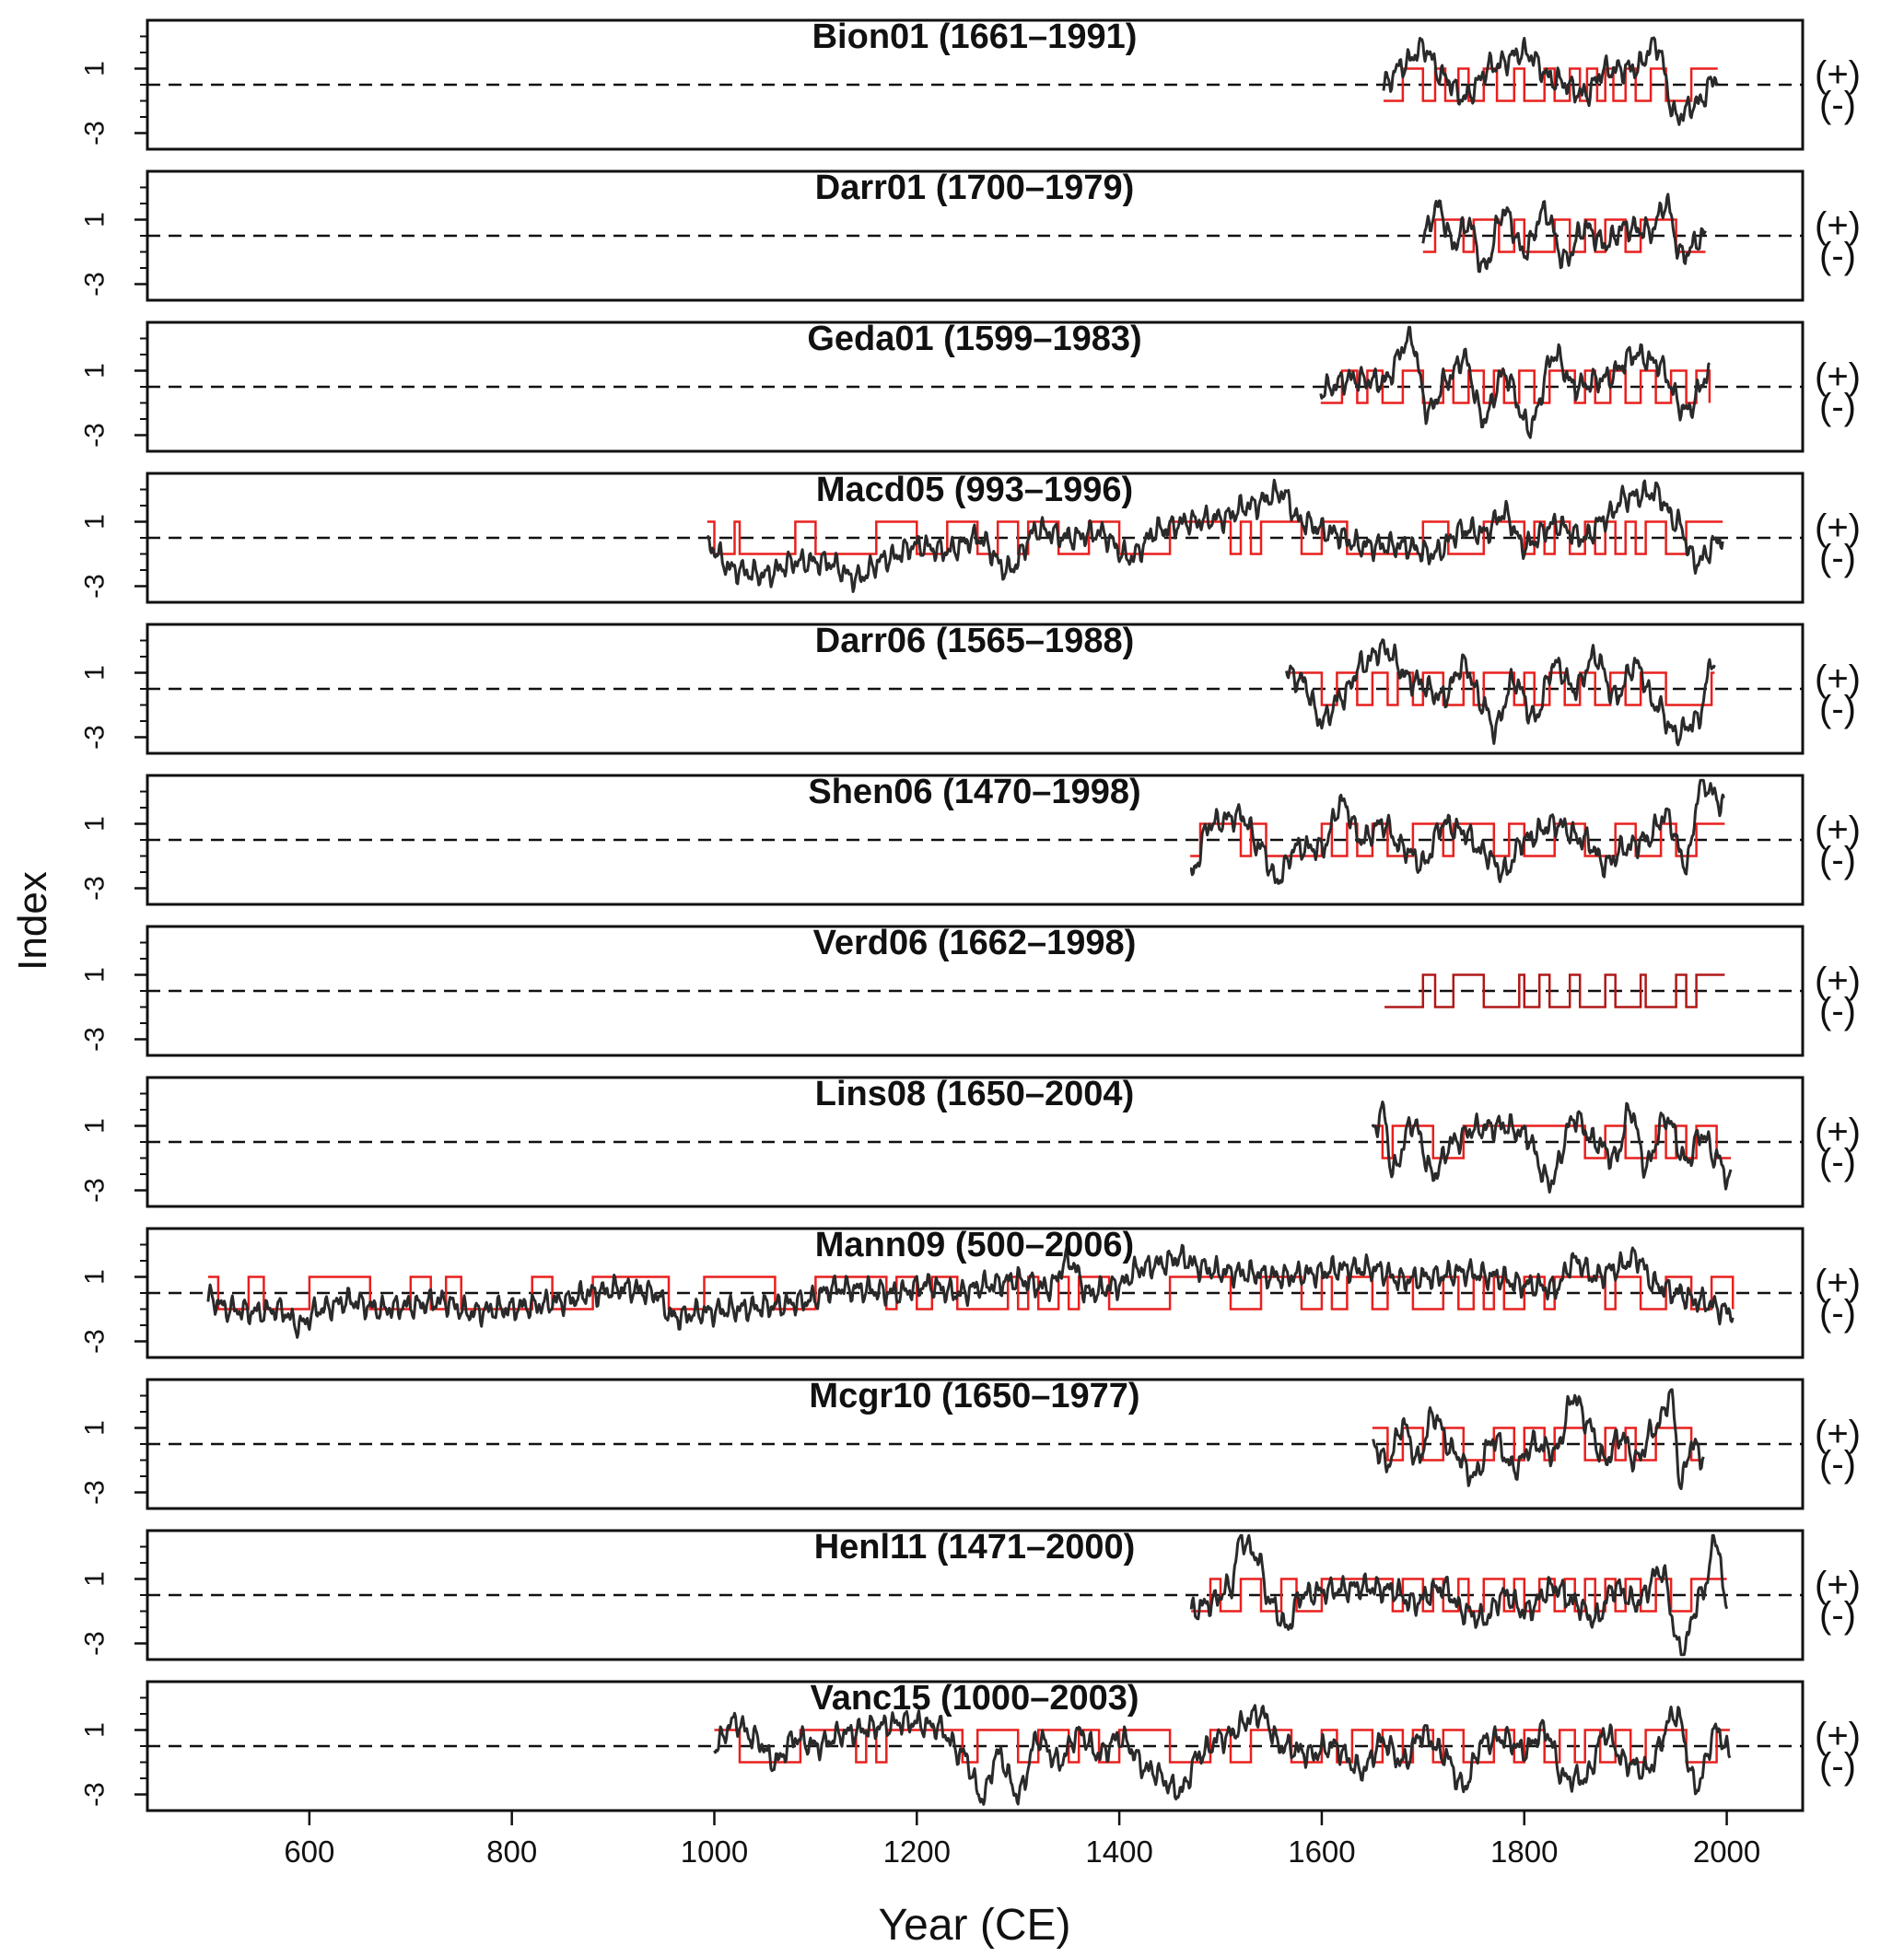  Describe the element at coordinates (974, 1094) in the screenshot. I see `panel-title: Lins08 (1650–2004)` at that location.